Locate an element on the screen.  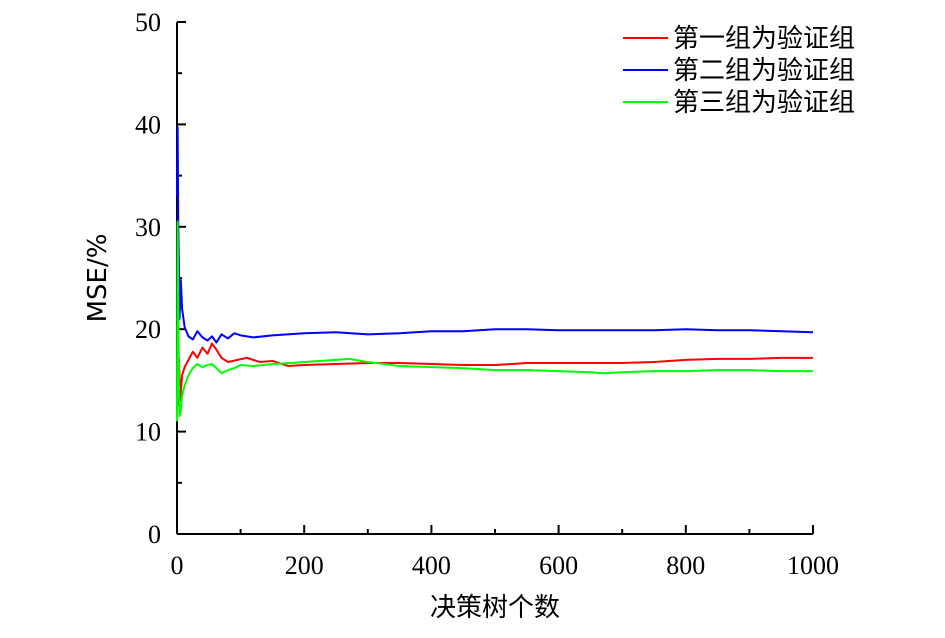
x-tick-label: 400 is located at coordinates (431, 565).